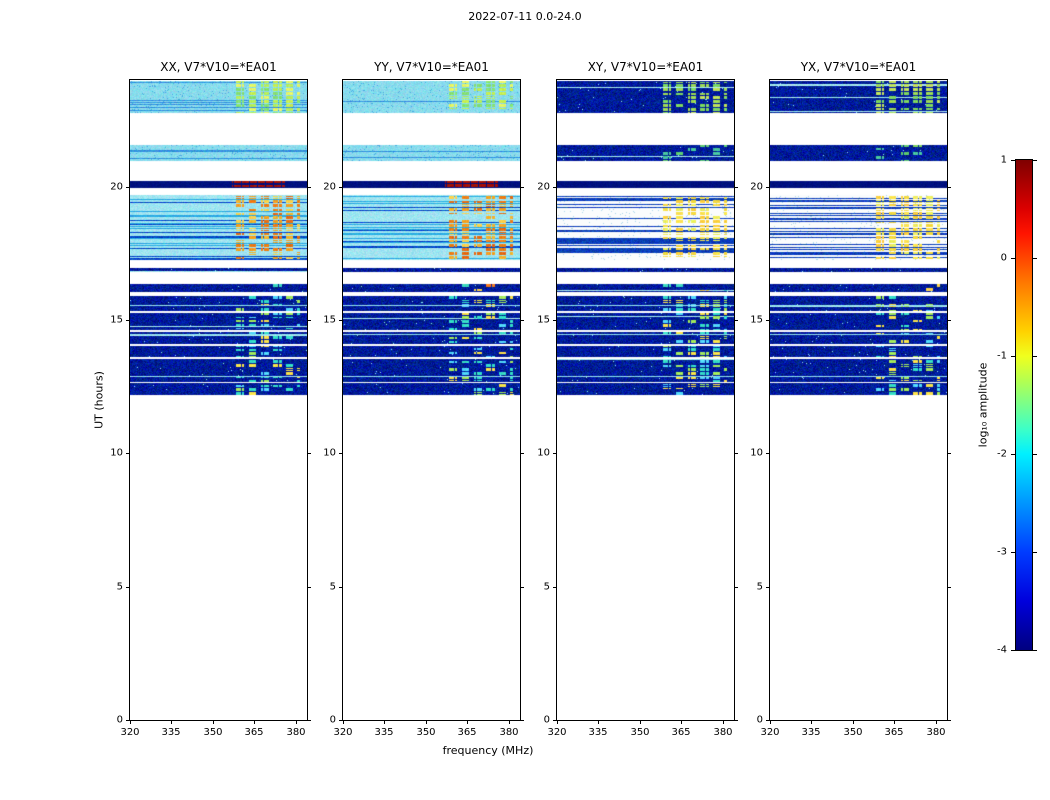 This screenshot has width=1050, height=800. What do you see at coordinates (1003, 258) in the screenshot?
I see `colorbar-tick-label: 0` at bounding box center [1003, 258].